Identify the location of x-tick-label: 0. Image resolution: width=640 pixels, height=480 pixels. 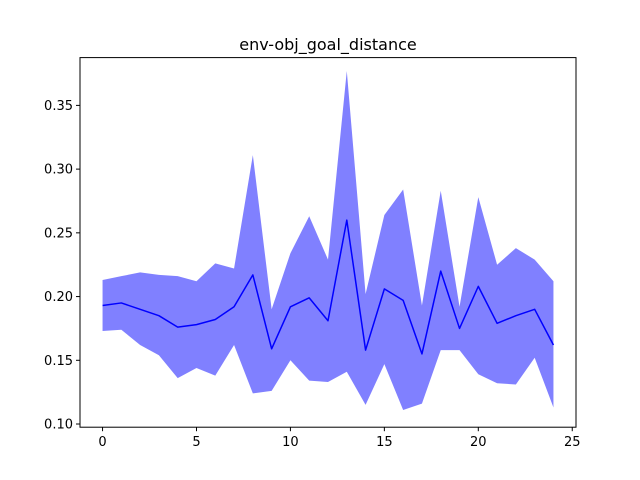
(102, 442).